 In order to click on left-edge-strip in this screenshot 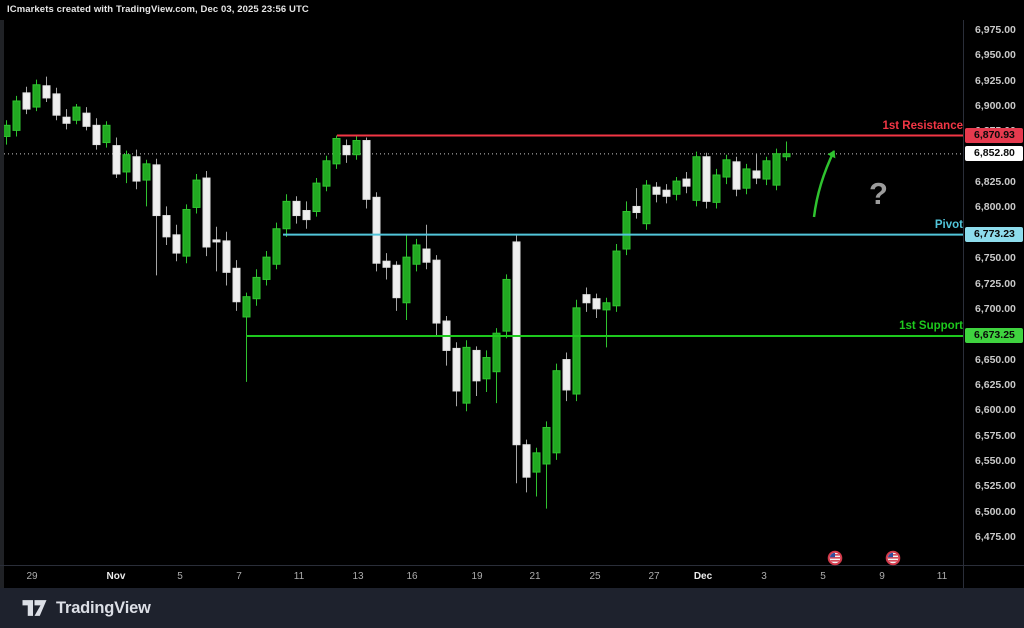, I will do `click(2, 304)`.